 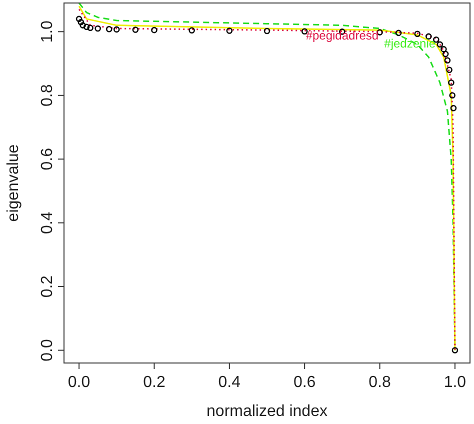 What do you see at coordinates (154, 382) in the screenshot?
I see `x-tick-label: 0.2` at bounding box center [154, 382].